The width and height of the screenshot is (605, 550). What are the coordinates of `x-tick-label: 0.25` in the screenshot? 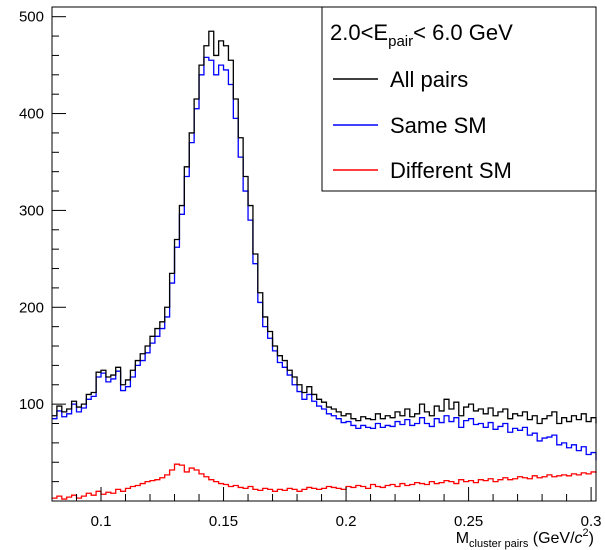 It's located at (468, 521).